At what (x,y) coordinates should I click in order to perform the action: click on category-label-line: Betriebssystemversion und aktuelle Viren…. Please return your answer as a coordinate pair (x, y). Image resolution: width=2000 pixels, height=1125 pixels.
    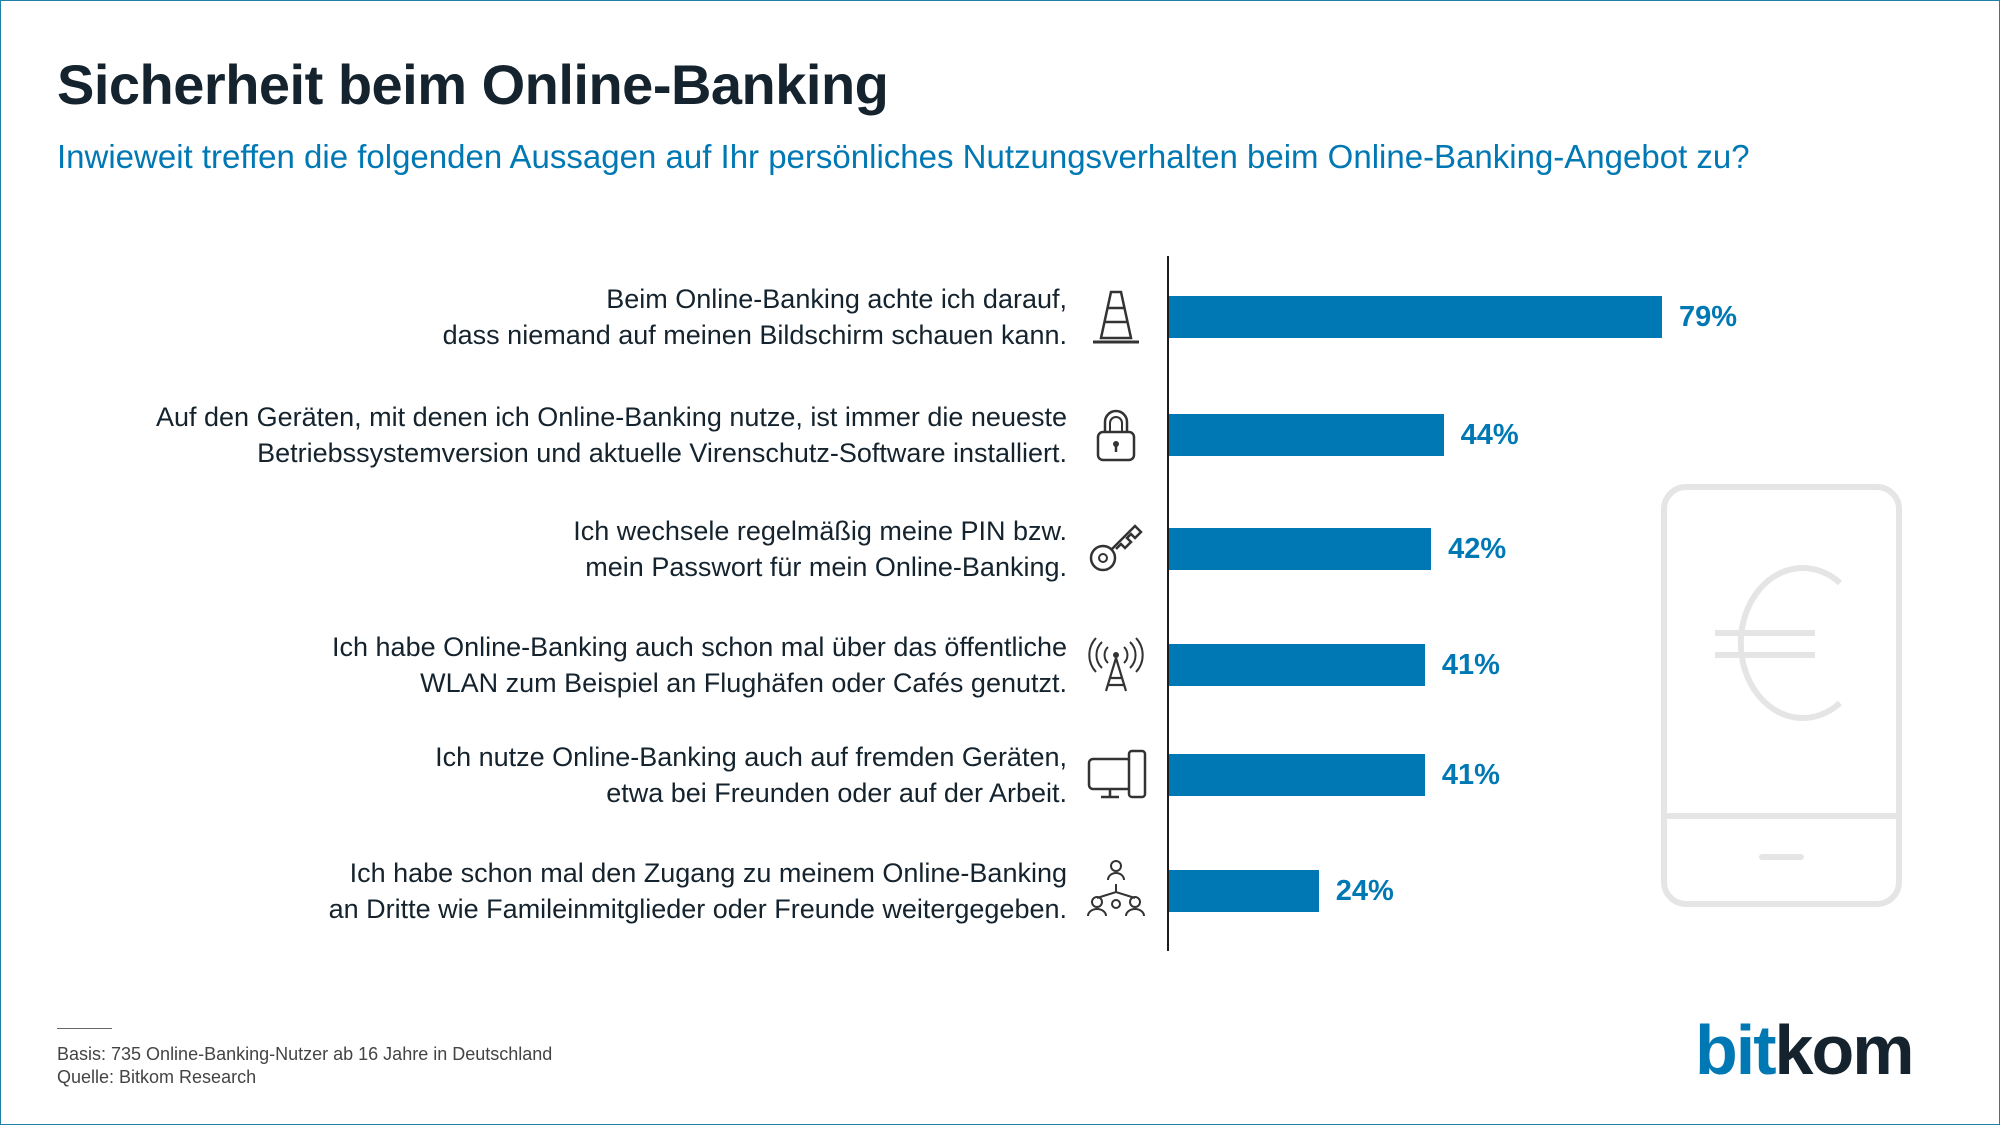
    Looking at the image, I should click on (662, 453).